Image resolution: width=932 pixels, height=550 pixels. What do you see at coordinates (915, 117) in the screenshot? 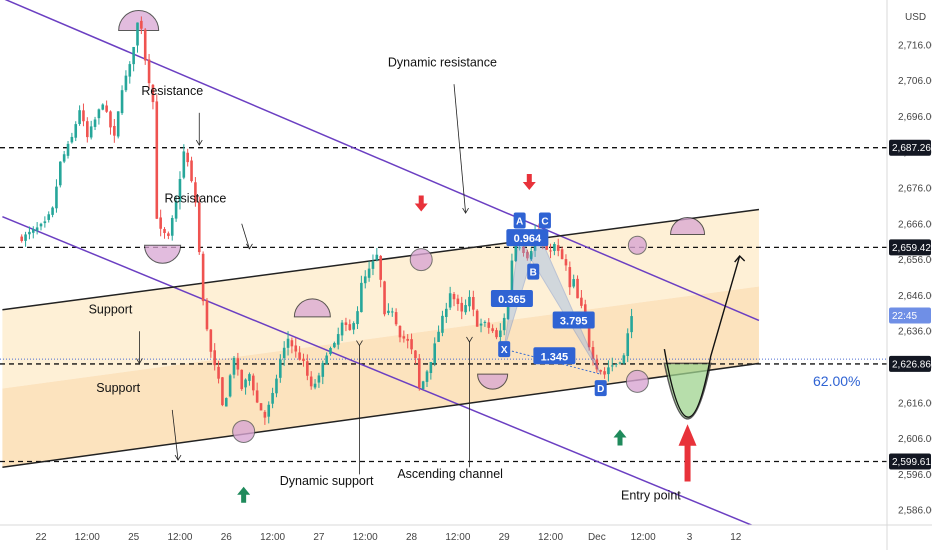
I see `price-tick-label: 2,696.00` at bounding box center [915, 117].